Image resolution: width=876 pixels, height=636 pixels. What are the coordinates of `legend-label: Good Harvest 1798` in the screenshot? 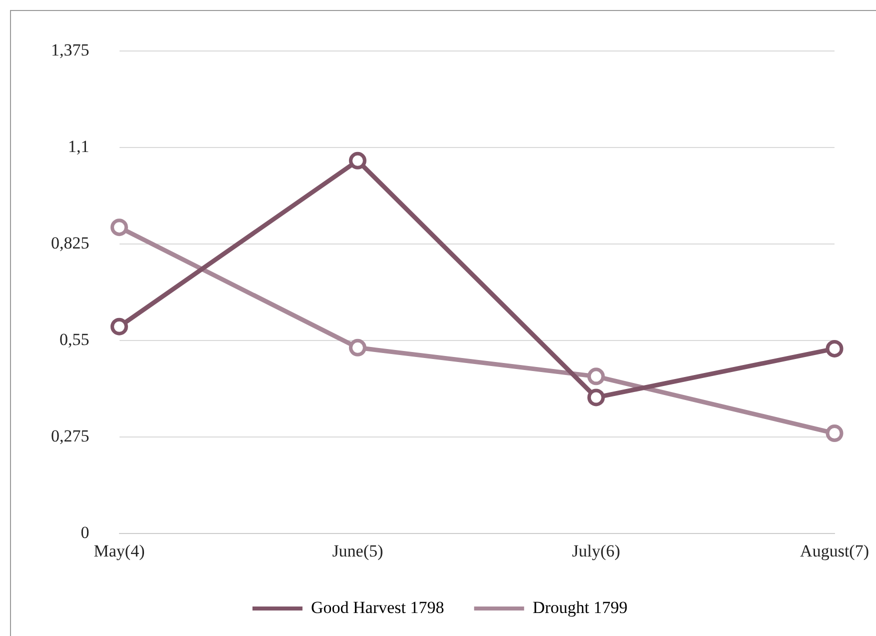 It's located at (377, 607).